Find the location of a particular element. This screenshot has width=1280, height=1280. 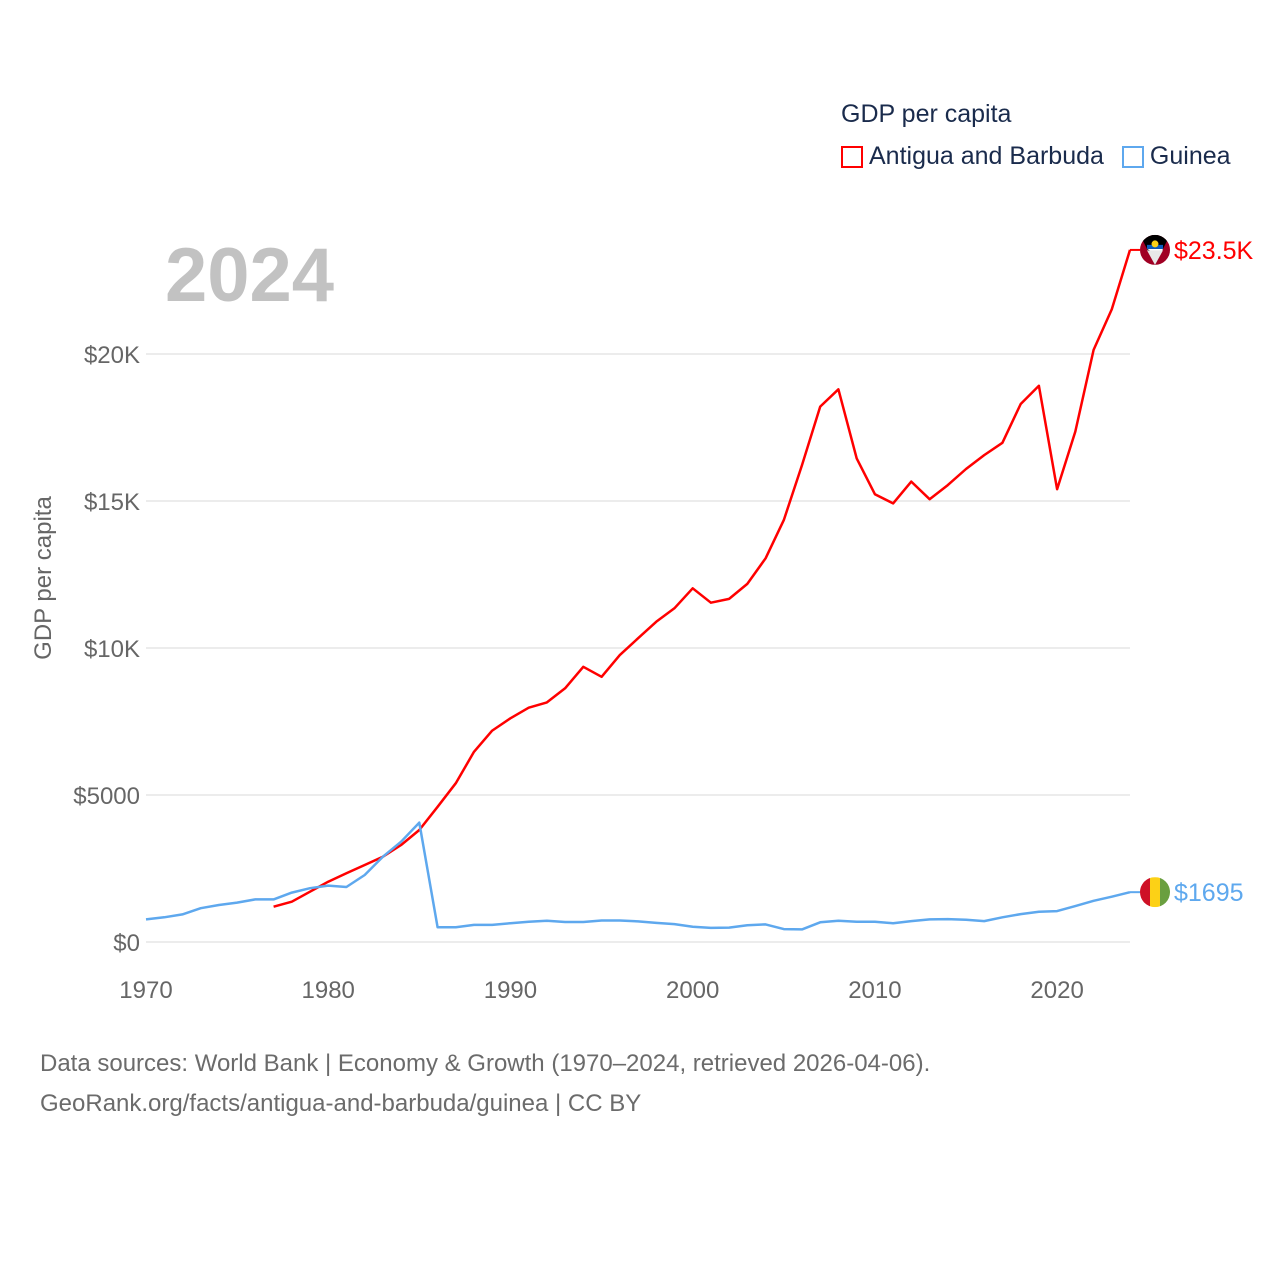

y-tick-label: $0 is located at coordinates (126, 943).